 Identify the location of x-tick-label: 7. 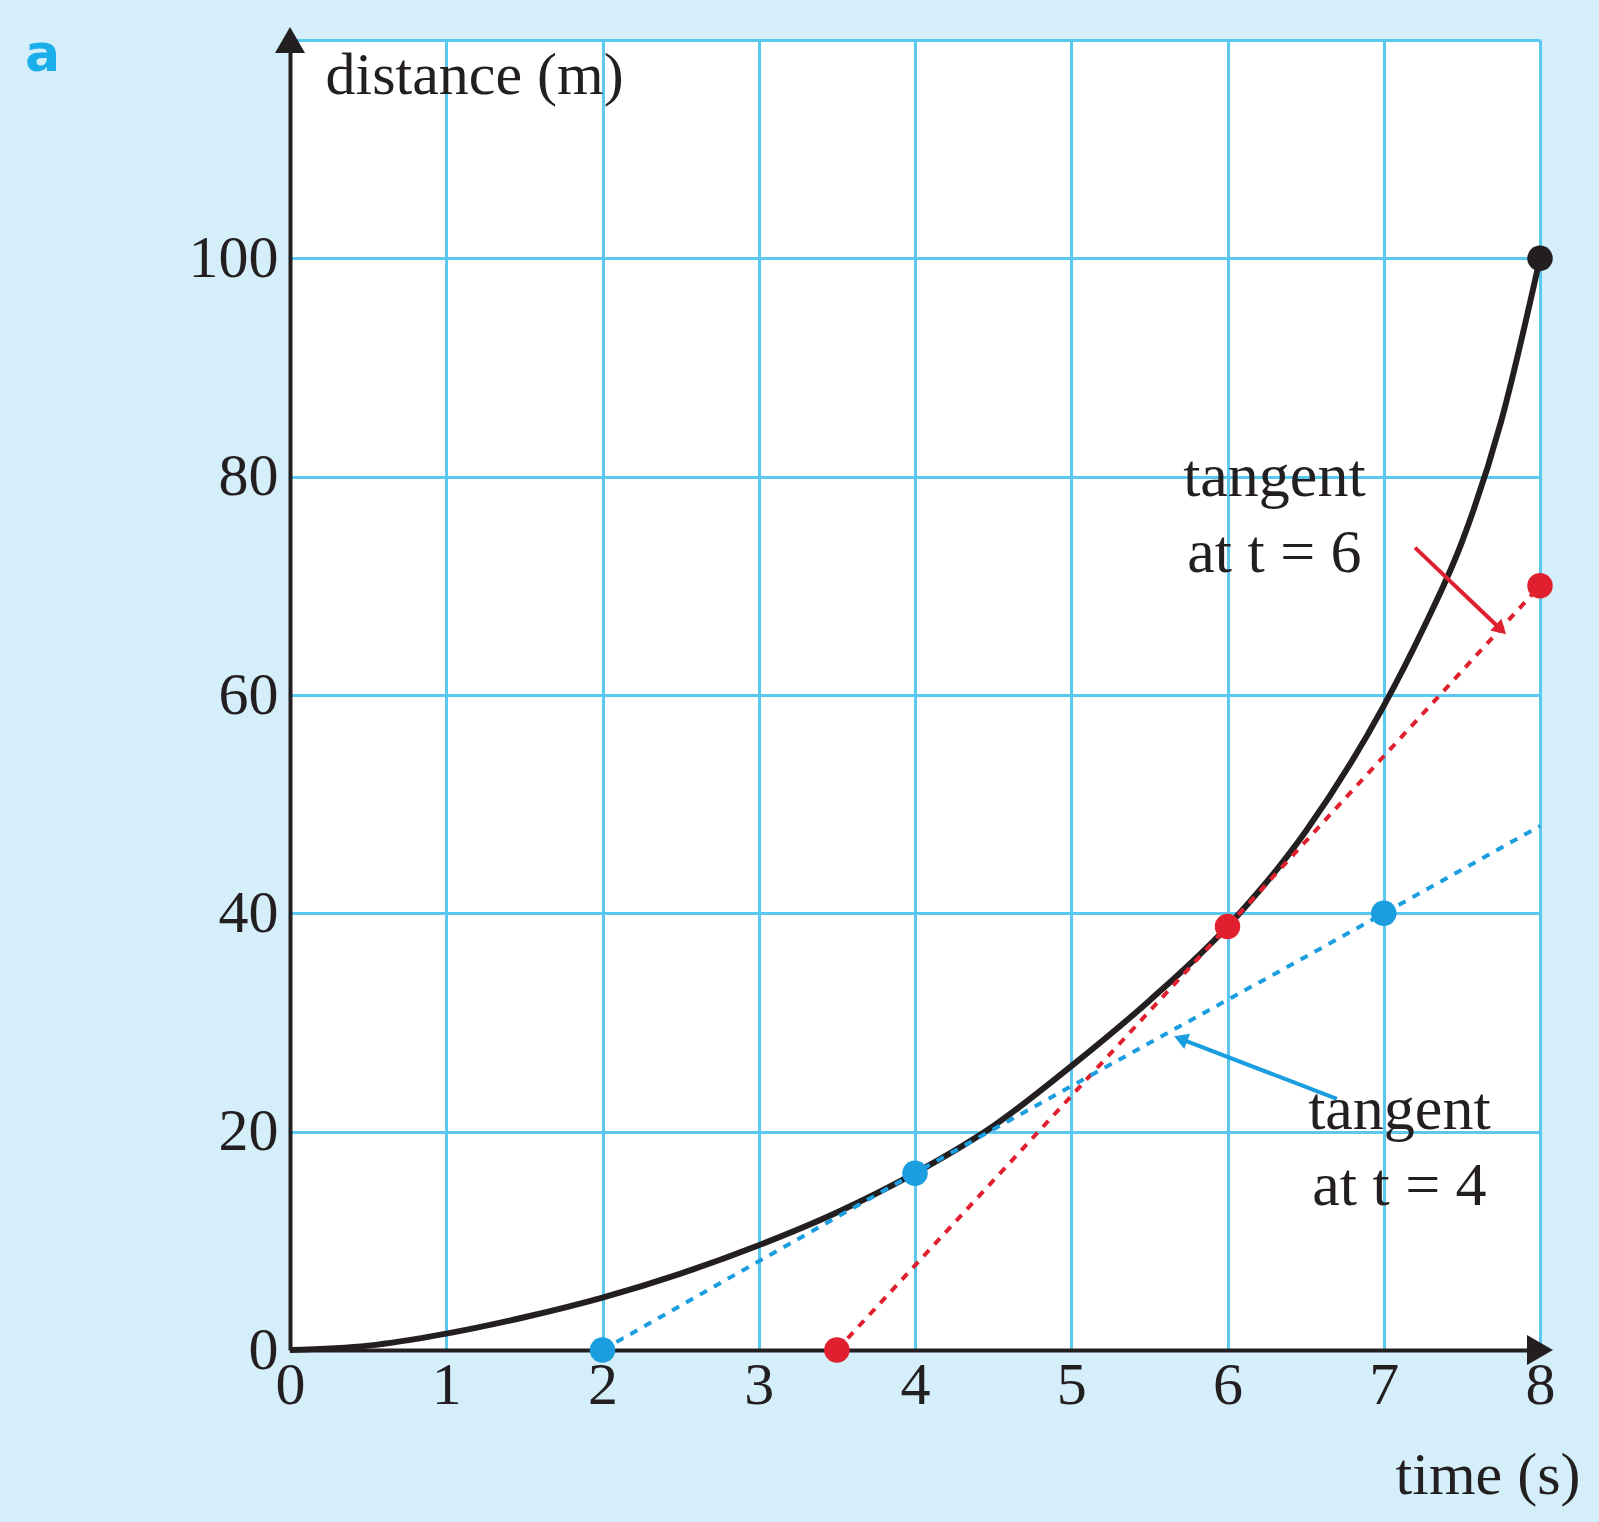
(1384, 1383).